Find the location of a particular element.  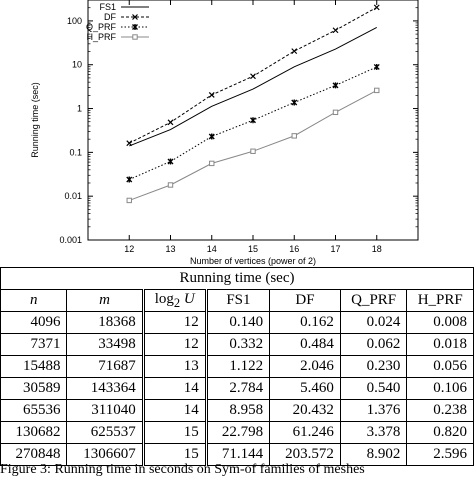

y-tick-label: 0.1 is located at coordinates (75, 152).